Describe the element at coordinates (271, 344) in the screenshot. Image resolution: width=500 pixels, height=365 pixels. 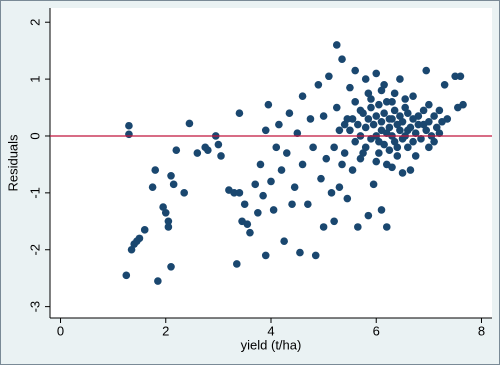
I see `x-axis-title: yield (t/ha)` at that location.